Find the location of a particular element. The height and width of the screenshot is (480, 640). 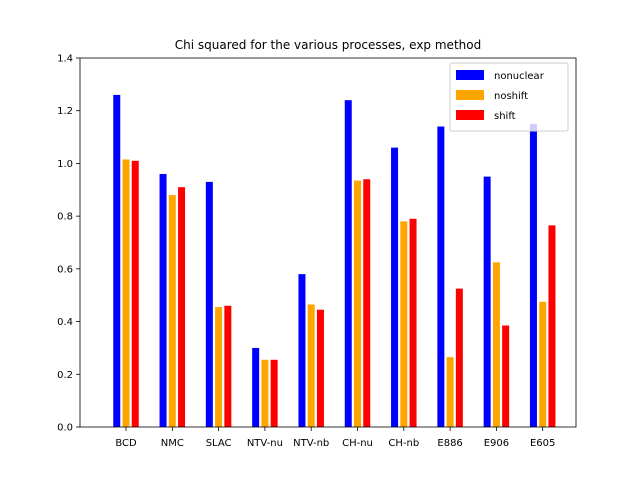

y-tick-label: 0.4 is located at coordinates (65, 322).